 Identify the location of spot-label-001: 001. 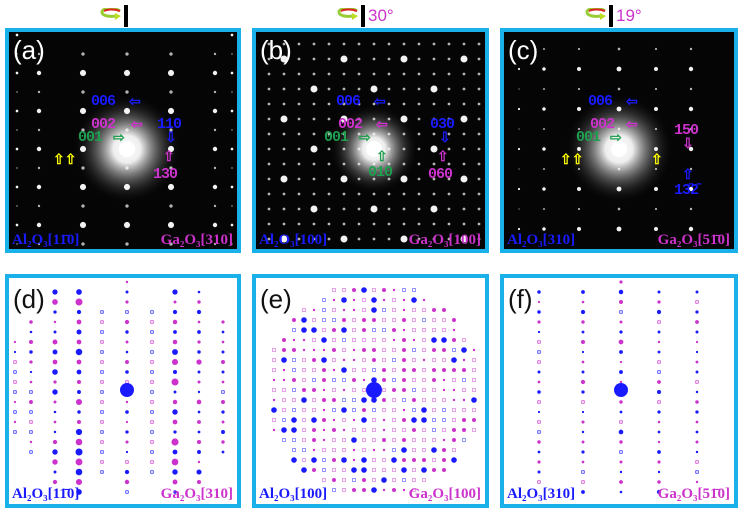
(336, 137).